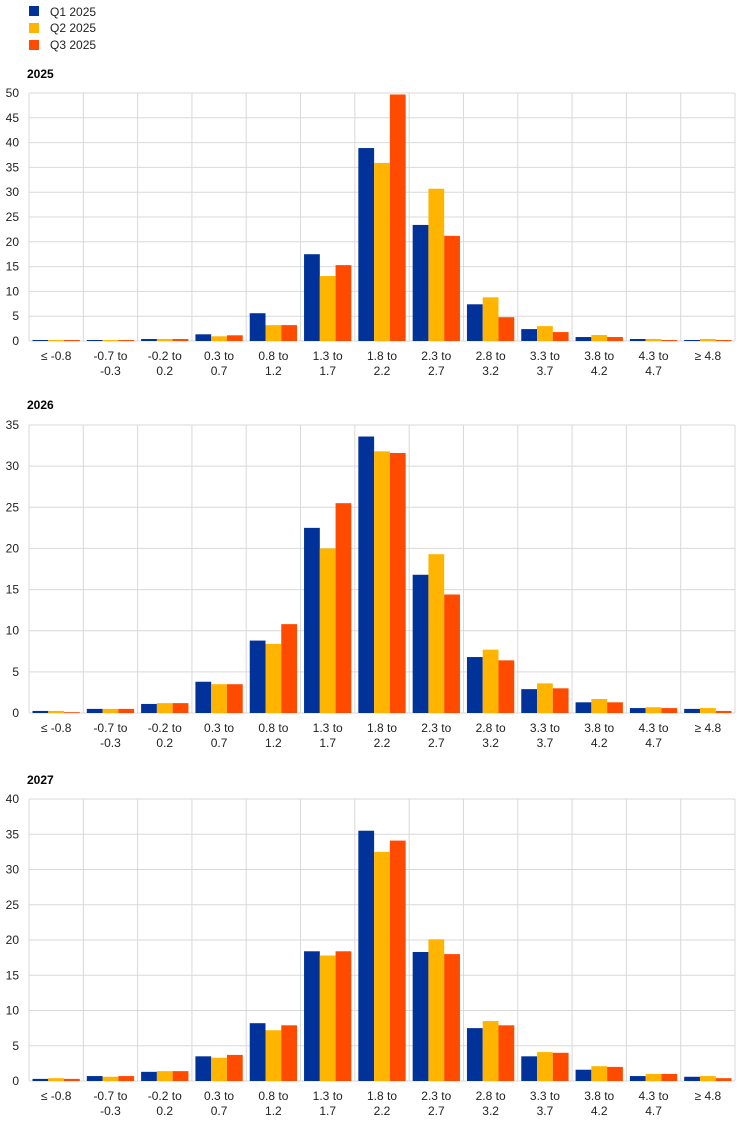 This screenshot has width=745, height=1125. I want to click on x-tick-label: 2.3 to 2.7, so click(436, 363).